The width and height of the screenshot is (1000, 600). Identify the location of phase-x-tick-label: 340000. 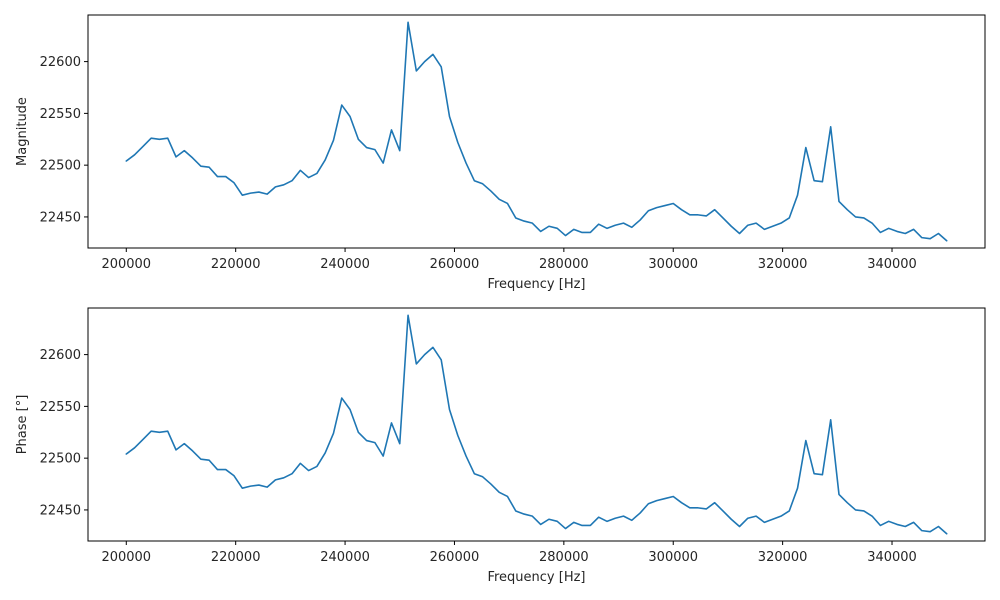
(892, 557).